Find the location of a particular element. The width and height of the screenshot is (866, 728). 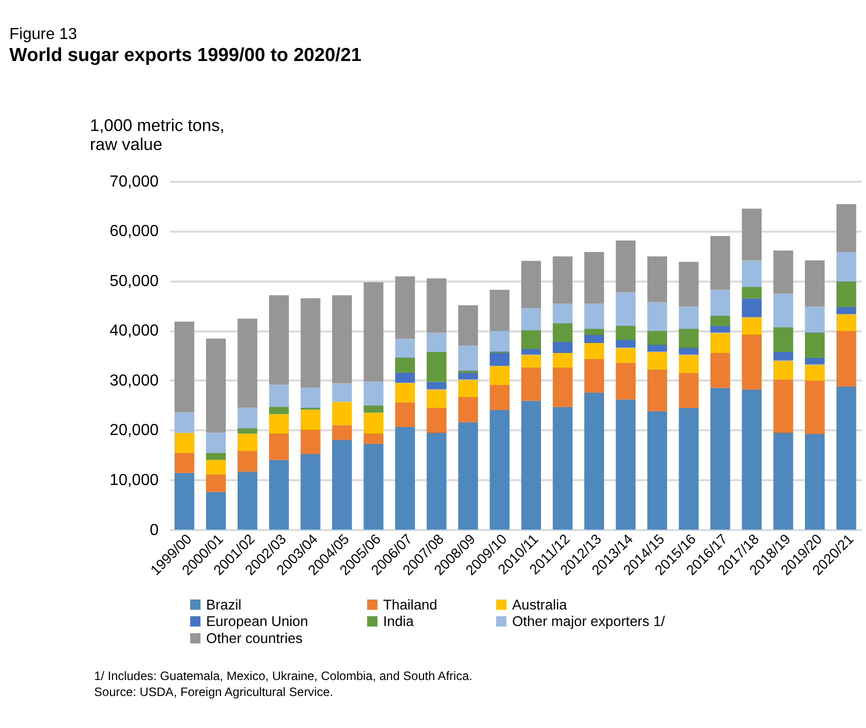

legend-label: Thailand is located at coordinates (410, 604).